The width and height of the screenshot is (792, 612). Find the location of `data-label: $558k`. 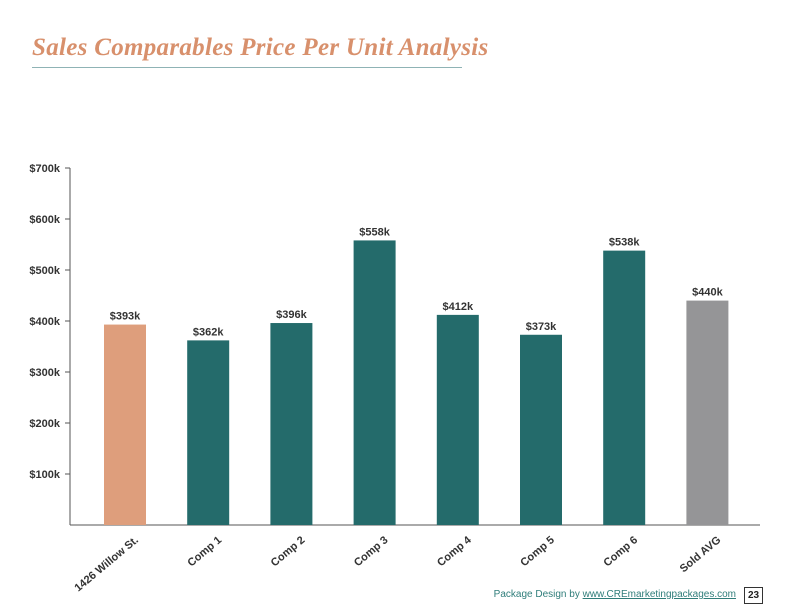

data-label: $558k is located at coordinates (374, 232).